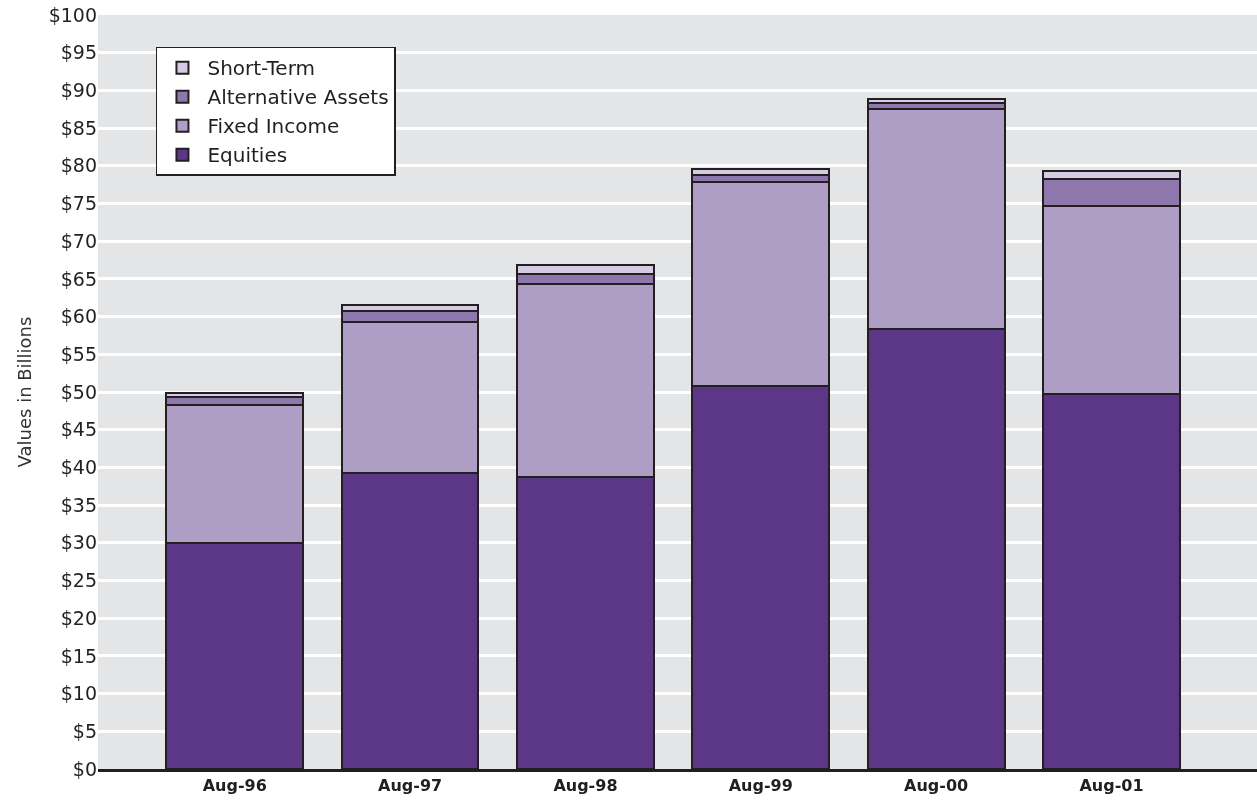  I want to click on y-tick-label: $20, so click(78, 617).